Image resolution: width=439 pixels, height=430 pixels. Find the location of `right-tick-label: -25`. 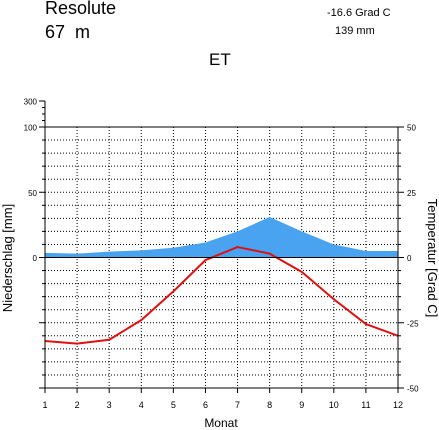

right-tick-label: -25 is located at coordinates (413, 323).